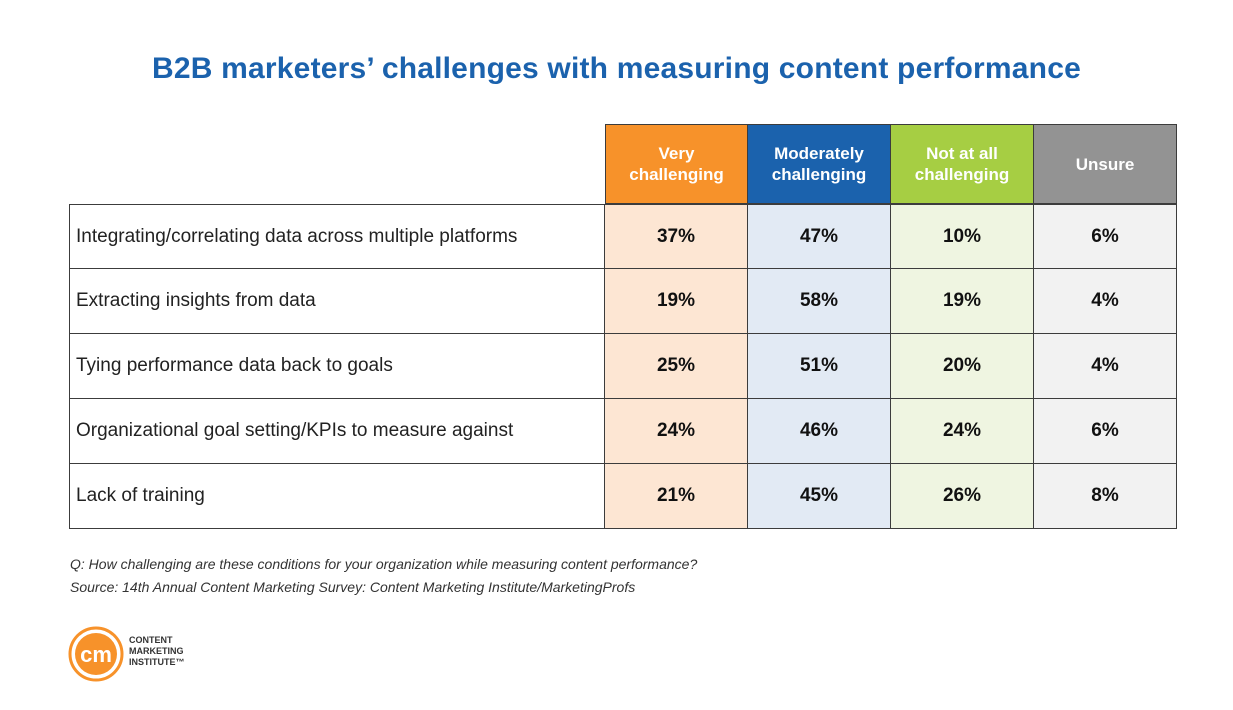 This screenshot has height=710, width=1233. I want to click on value-cell: 21%, so click(676, 496).